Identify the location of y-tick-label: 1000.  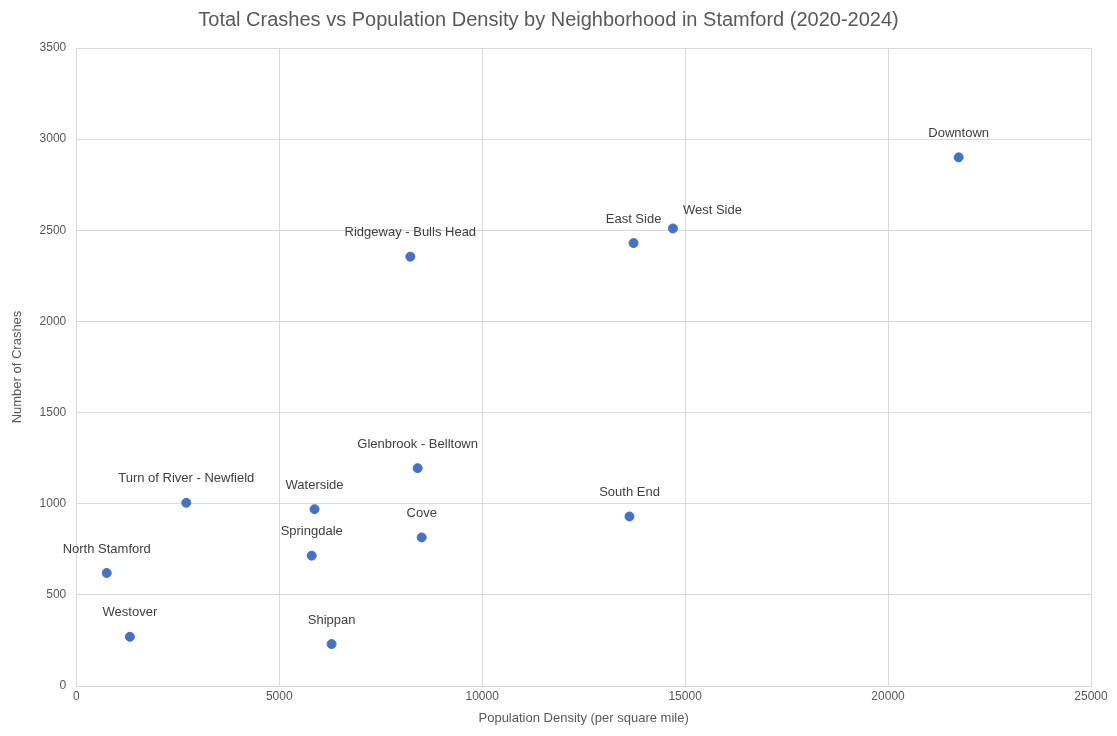
(53, 503).